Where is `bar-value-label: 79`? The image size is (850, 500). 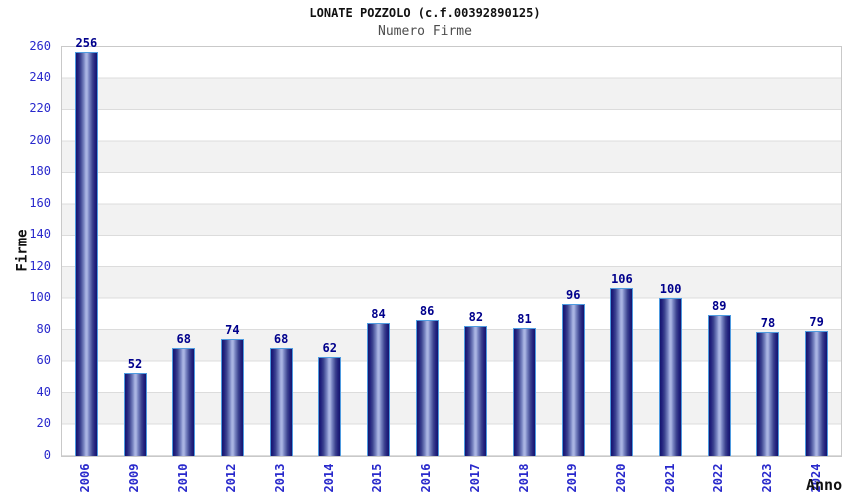 bar-value-label: 79 is located at coordinates (816, 321).